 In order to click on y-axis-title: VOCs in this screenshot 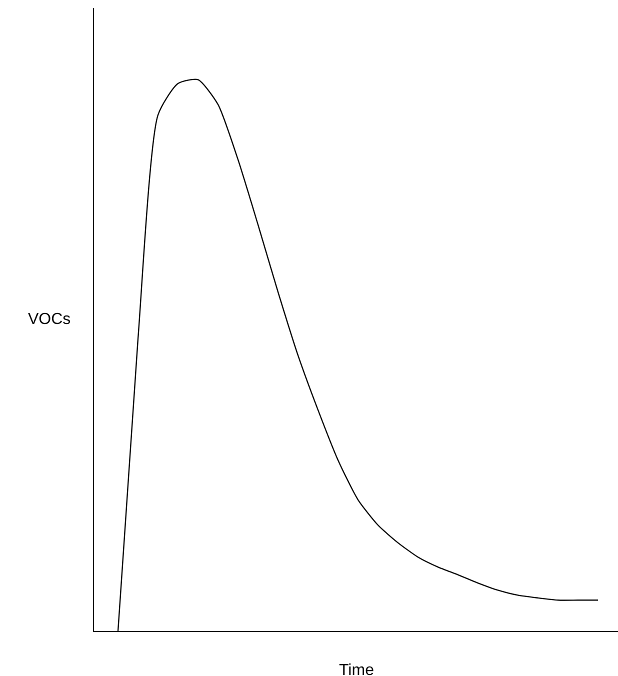, I will do `click(49, 319)`.